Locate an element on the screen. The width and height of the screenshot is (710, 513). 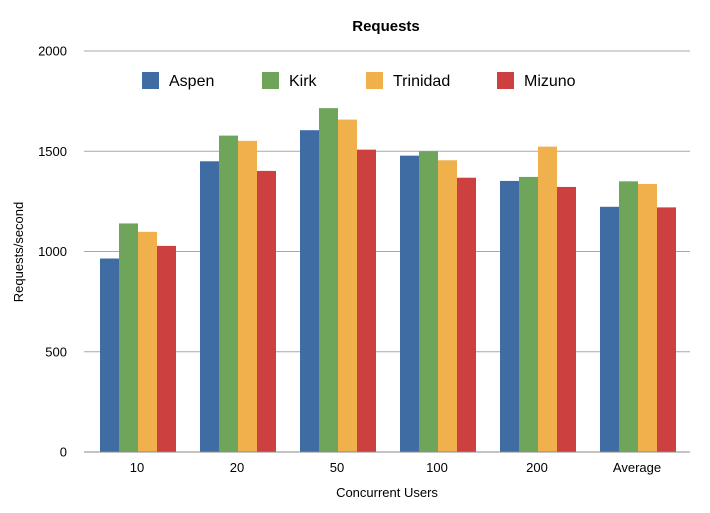
legend-label-kirk: Kirk is located at coordinates (303, 81).